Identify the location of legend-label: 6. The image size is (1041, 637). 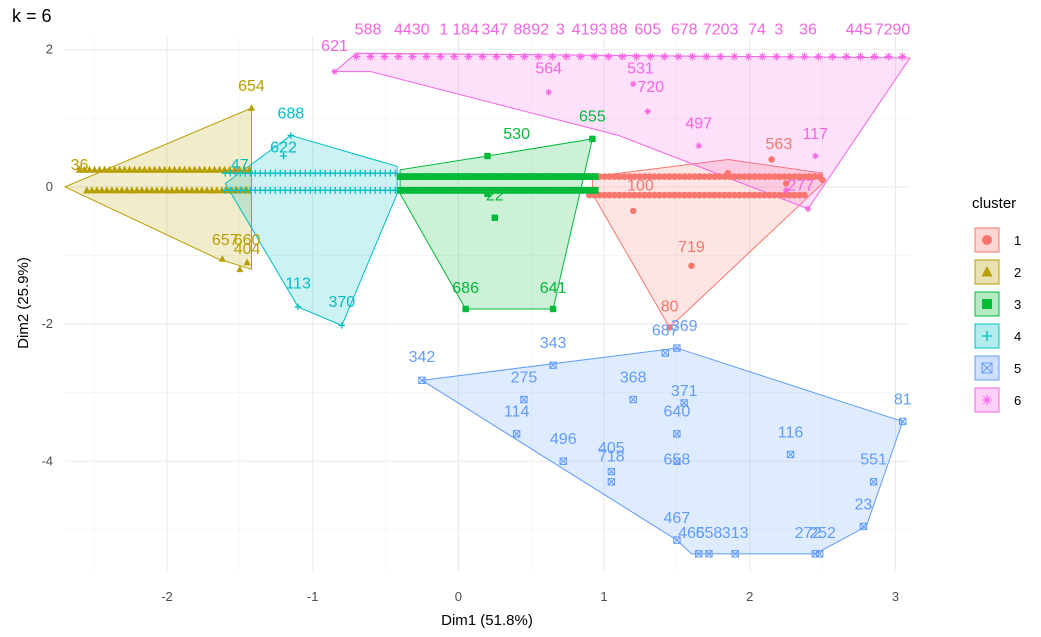
(1017, 400).